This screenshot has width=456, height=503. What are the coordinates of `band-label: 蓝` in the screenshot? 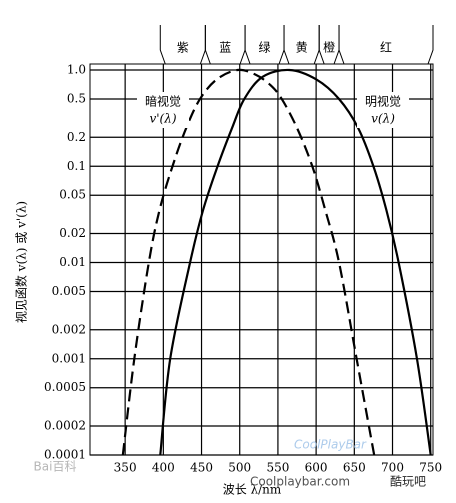 It's located at (225, 48).